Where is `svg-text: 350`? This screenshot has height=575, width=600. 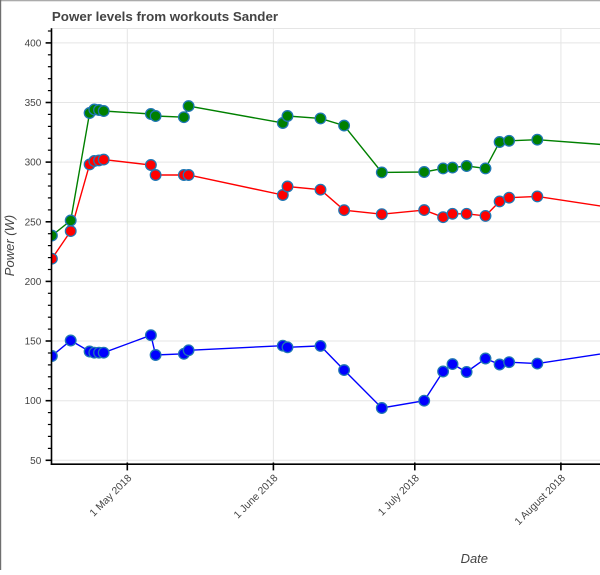 svg-text: 350 is located at coordinates (33, 103).